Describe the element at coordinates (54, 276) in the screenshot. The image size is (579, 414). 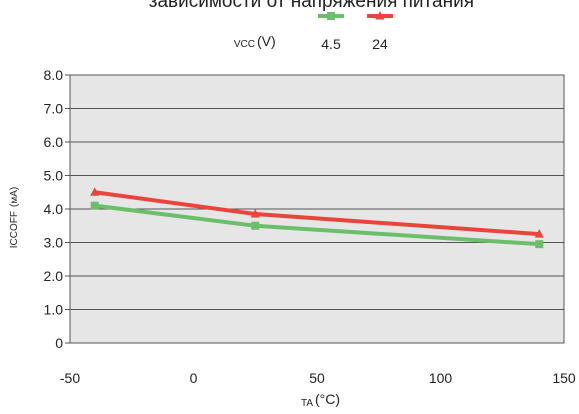
I see `y-tick-label: 2.0` at that location.